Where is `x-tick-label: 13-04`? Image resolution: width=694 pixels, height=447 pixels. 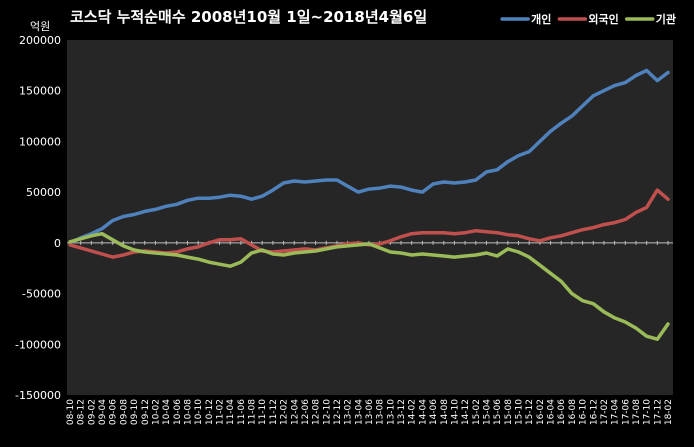
x-tick-label: 13-04 is located at coordinates (359, 412).